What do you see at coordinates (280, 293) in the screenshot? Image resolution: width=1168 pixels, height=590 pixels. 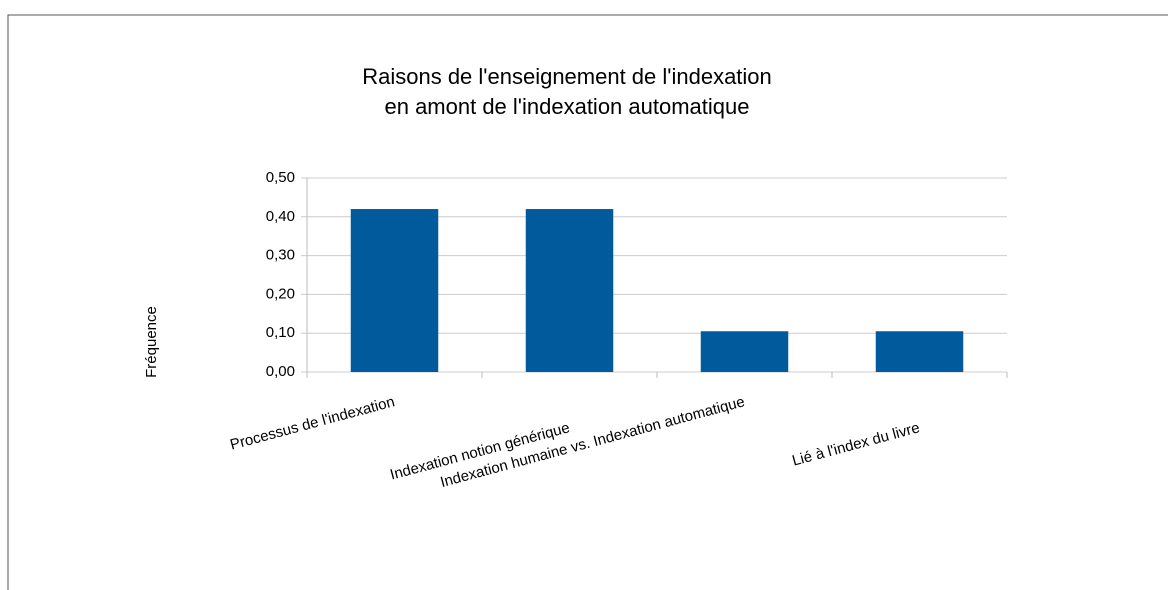 I see `y-tick-label: 0,20` at bounding box center [280, 293].